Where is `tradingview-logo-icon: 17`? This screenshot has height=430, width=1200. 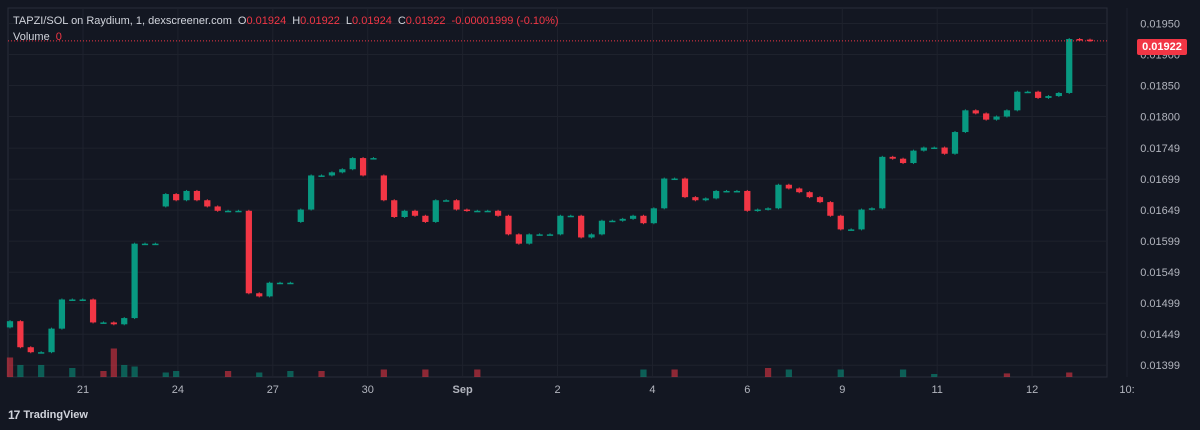 tradingview-logo-icon: 17 is located at coordinates (14, 415).